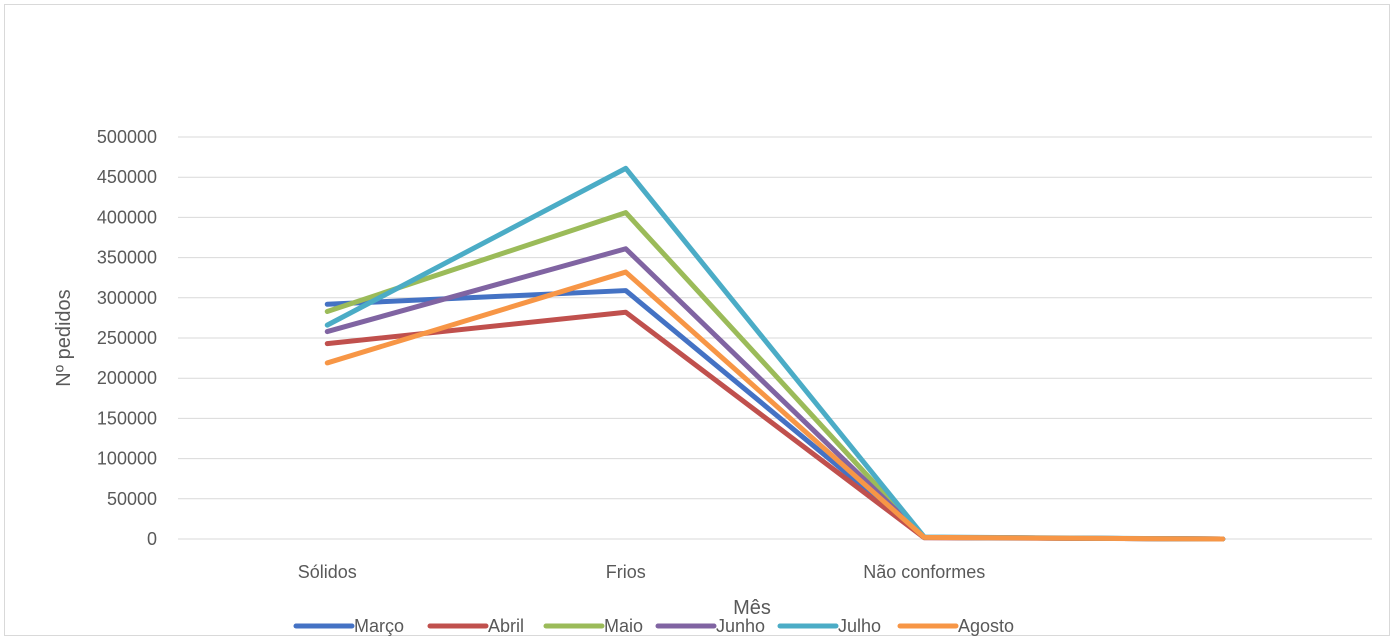  What do you see at coordinates (924, 572) in the screenshot?
I see `x-tick-label: Não conformes` at bounding box center [924, 572].